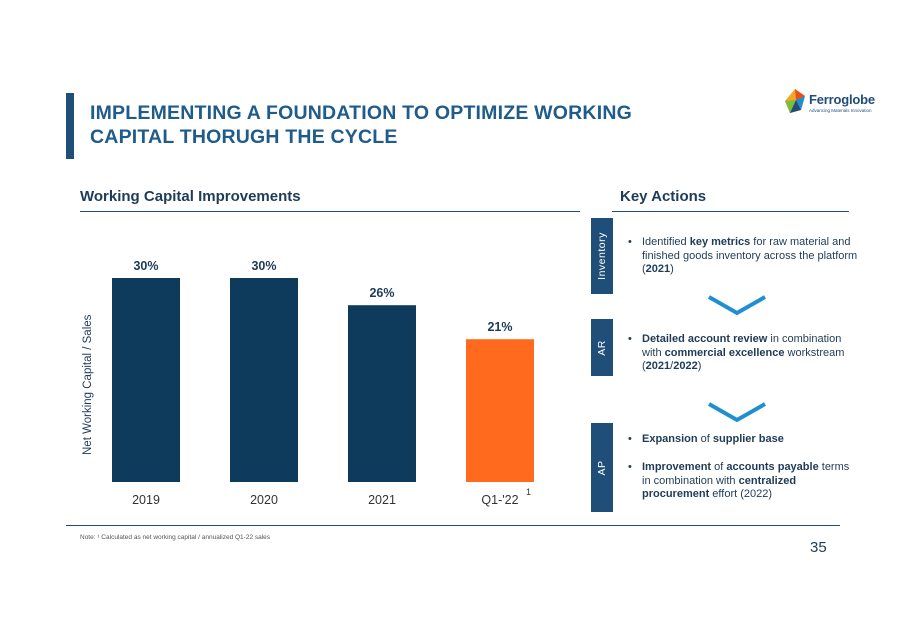 This screenshot has height=635, width=898. I want to click on logo-mark-icon, so click(795, 101).